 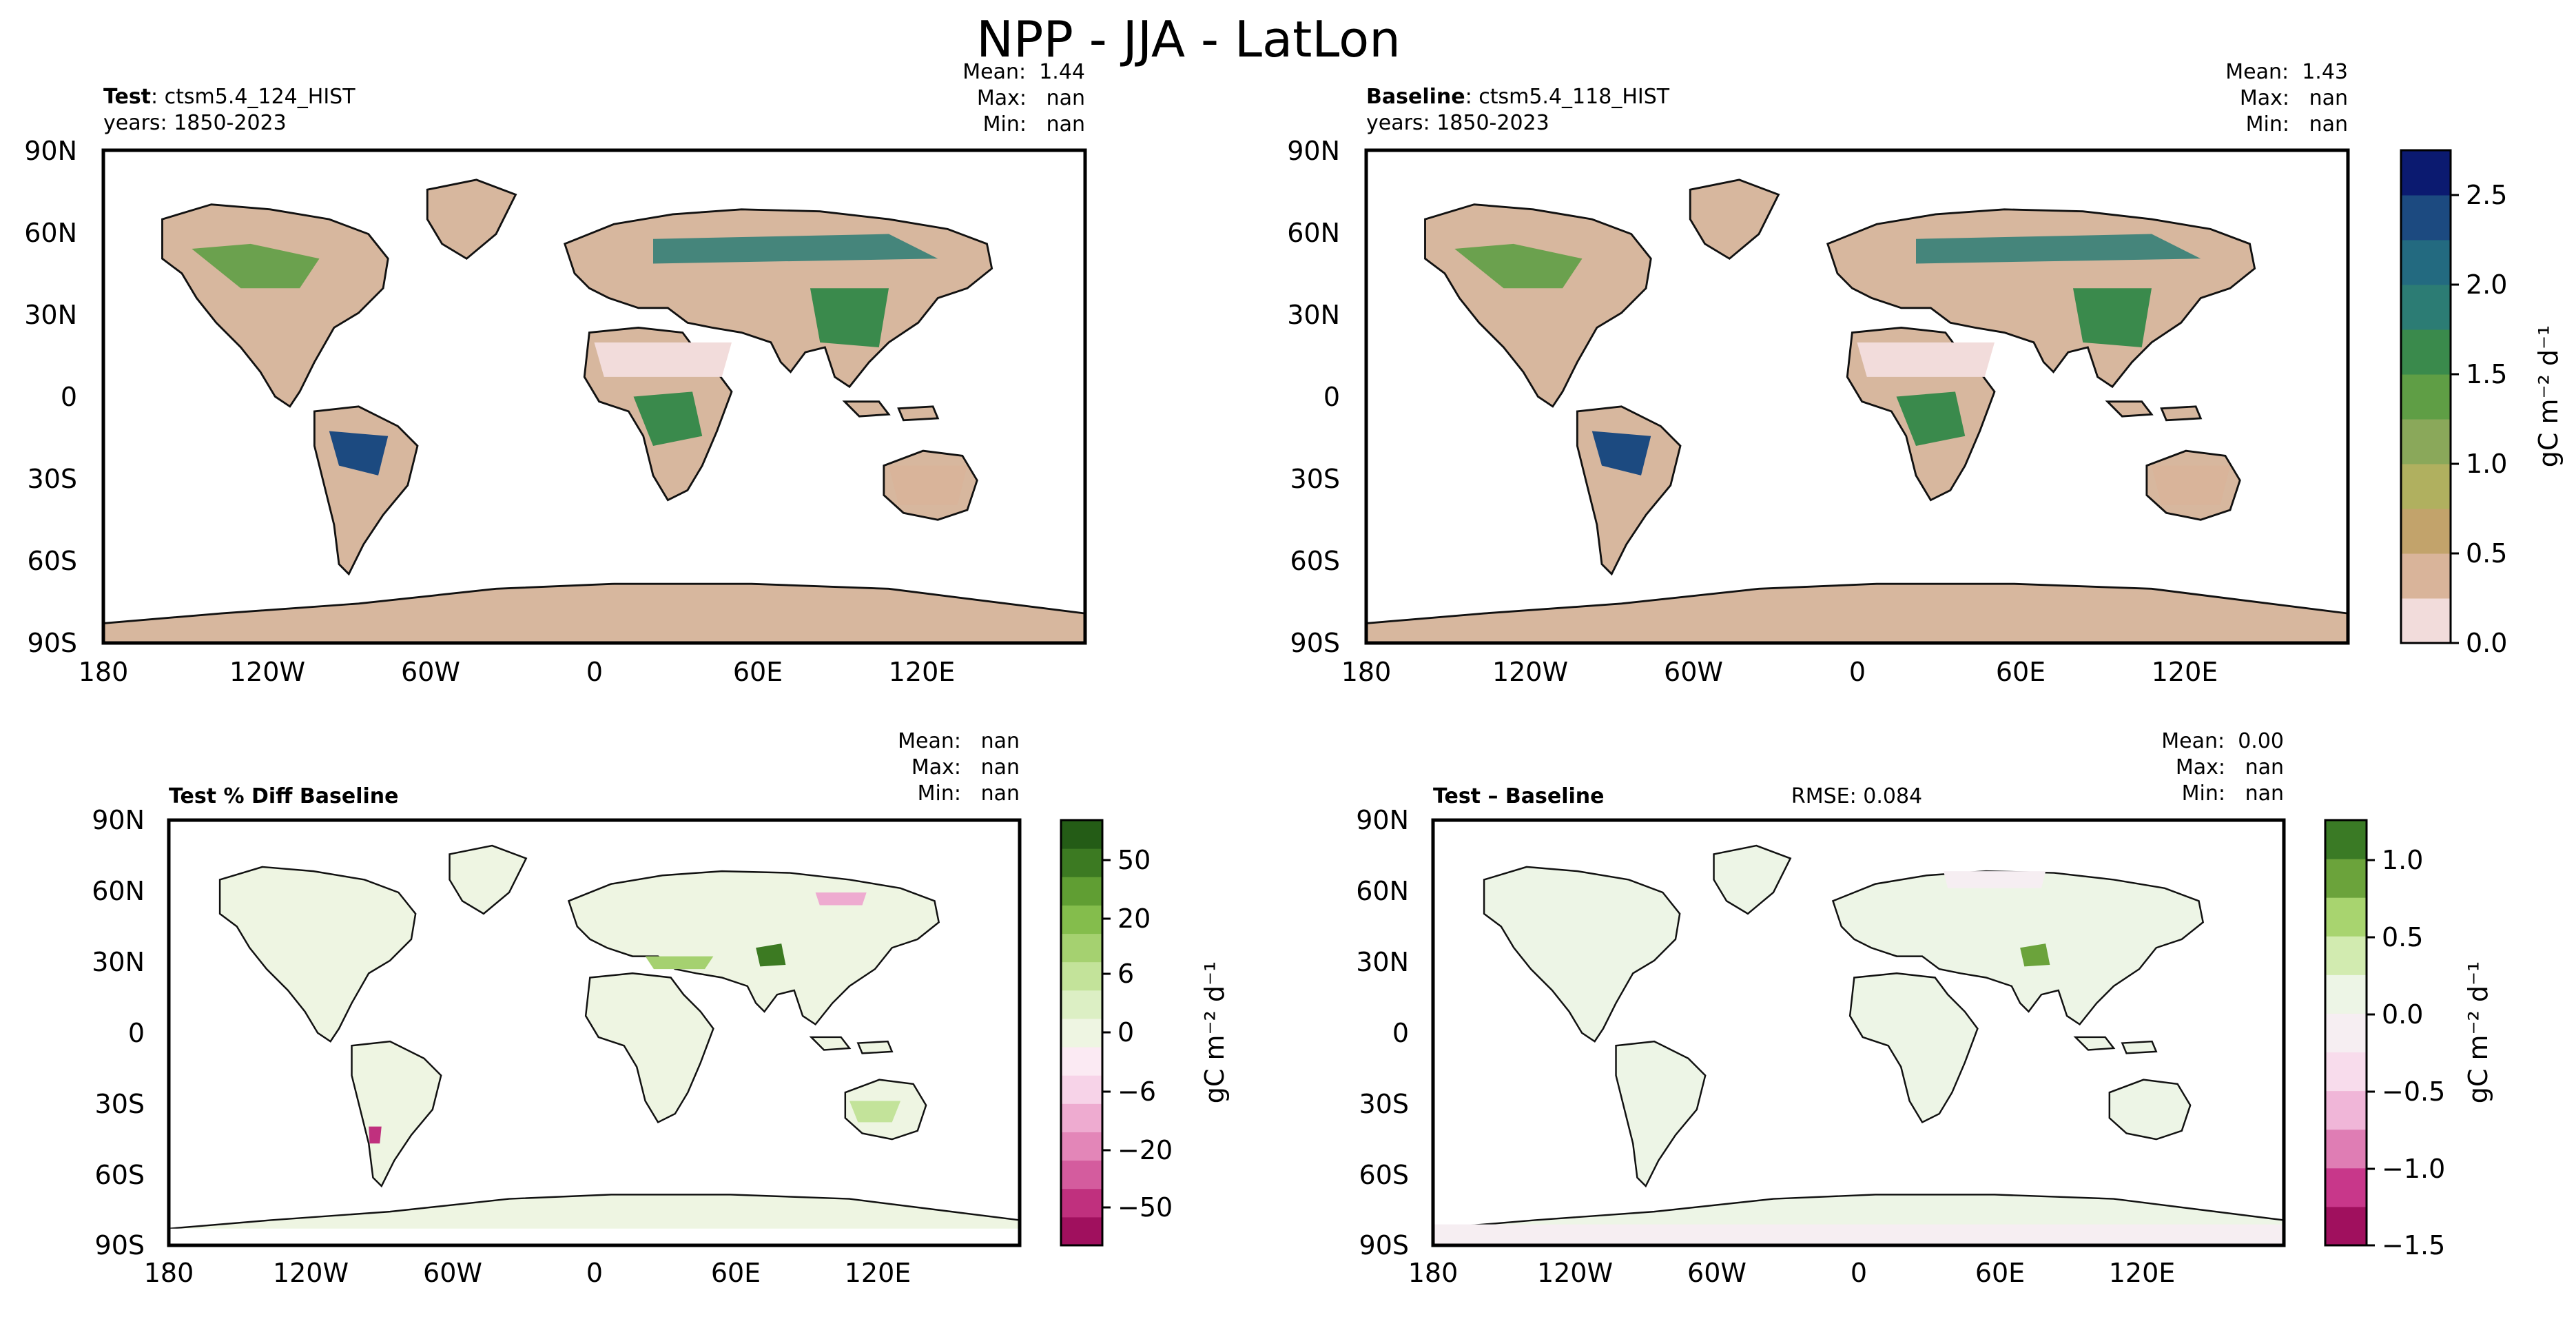 I want to click on map-diff, so click(x=1858, y=1045).